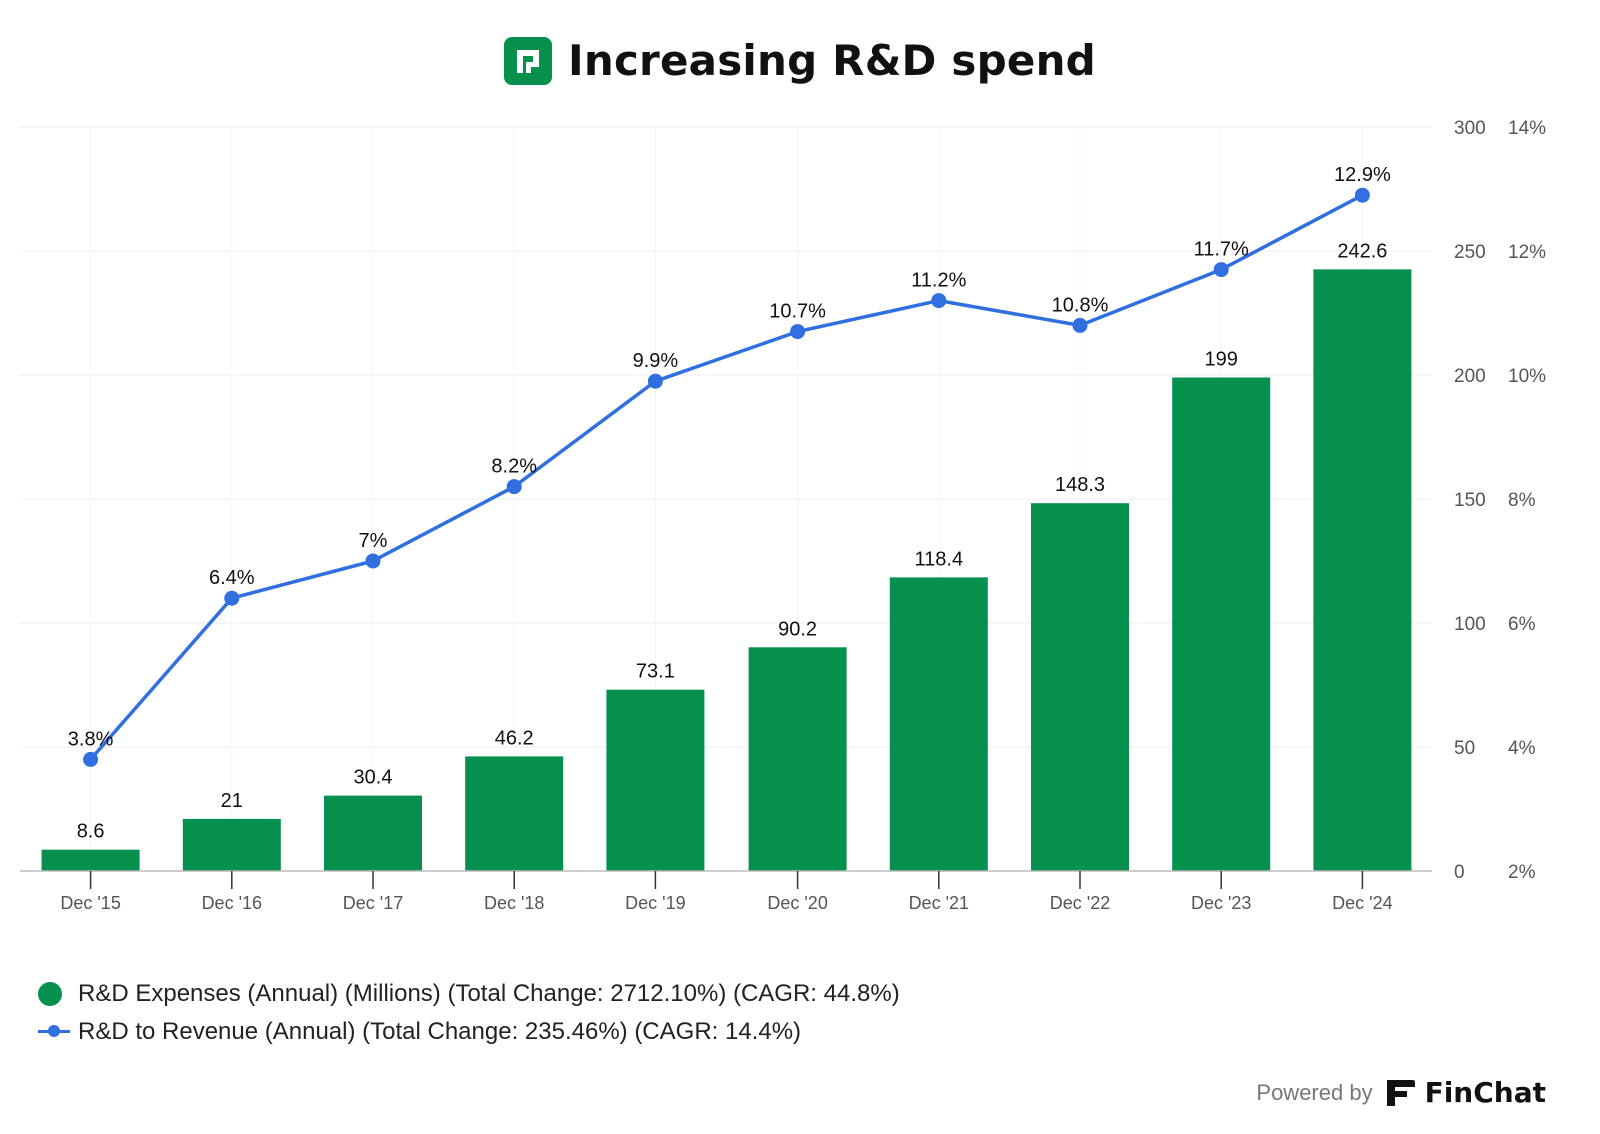  I want to click on y-left-tick-label: 0, so click(1459, 872).